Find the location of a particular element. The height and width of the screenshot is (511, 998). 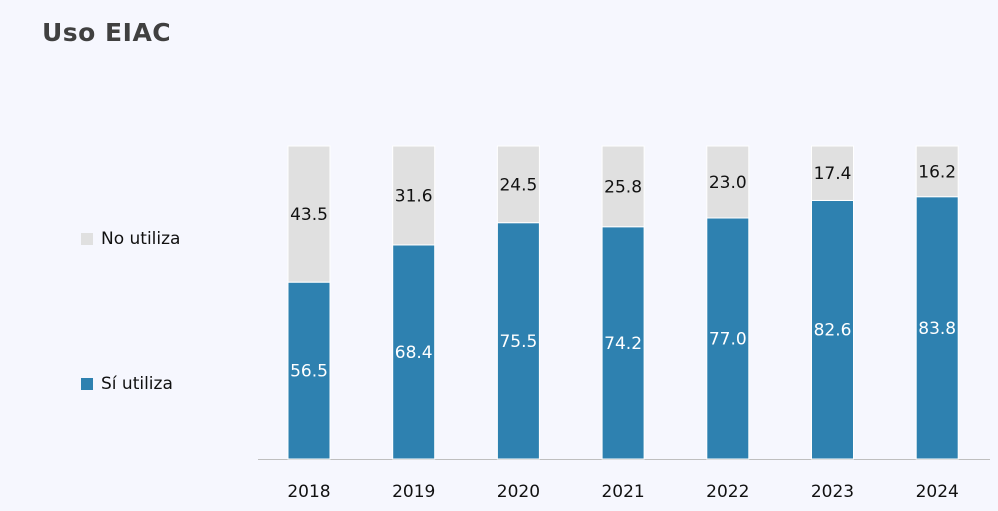

bar-segment-2023-si is located at coordinates (832, 329).